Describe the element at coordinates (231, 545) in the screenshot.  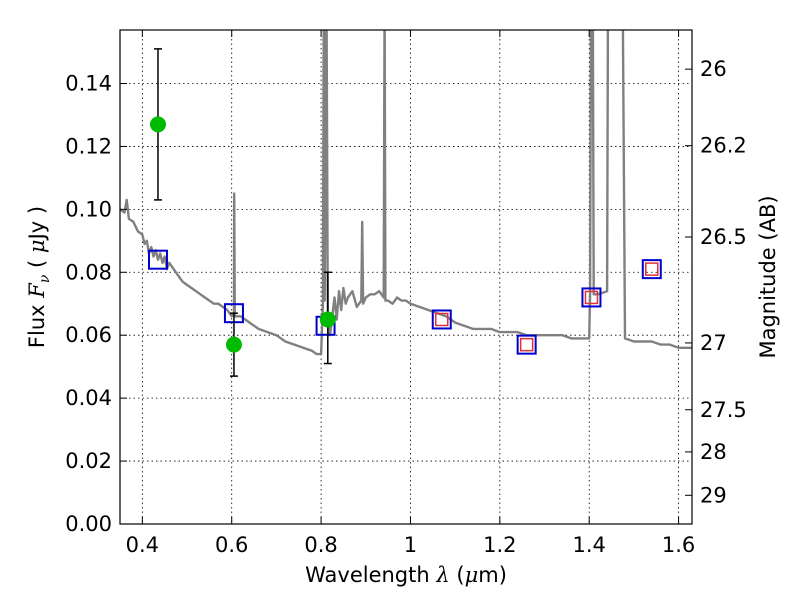
I see `x-tick-label: 0.6` at that location.